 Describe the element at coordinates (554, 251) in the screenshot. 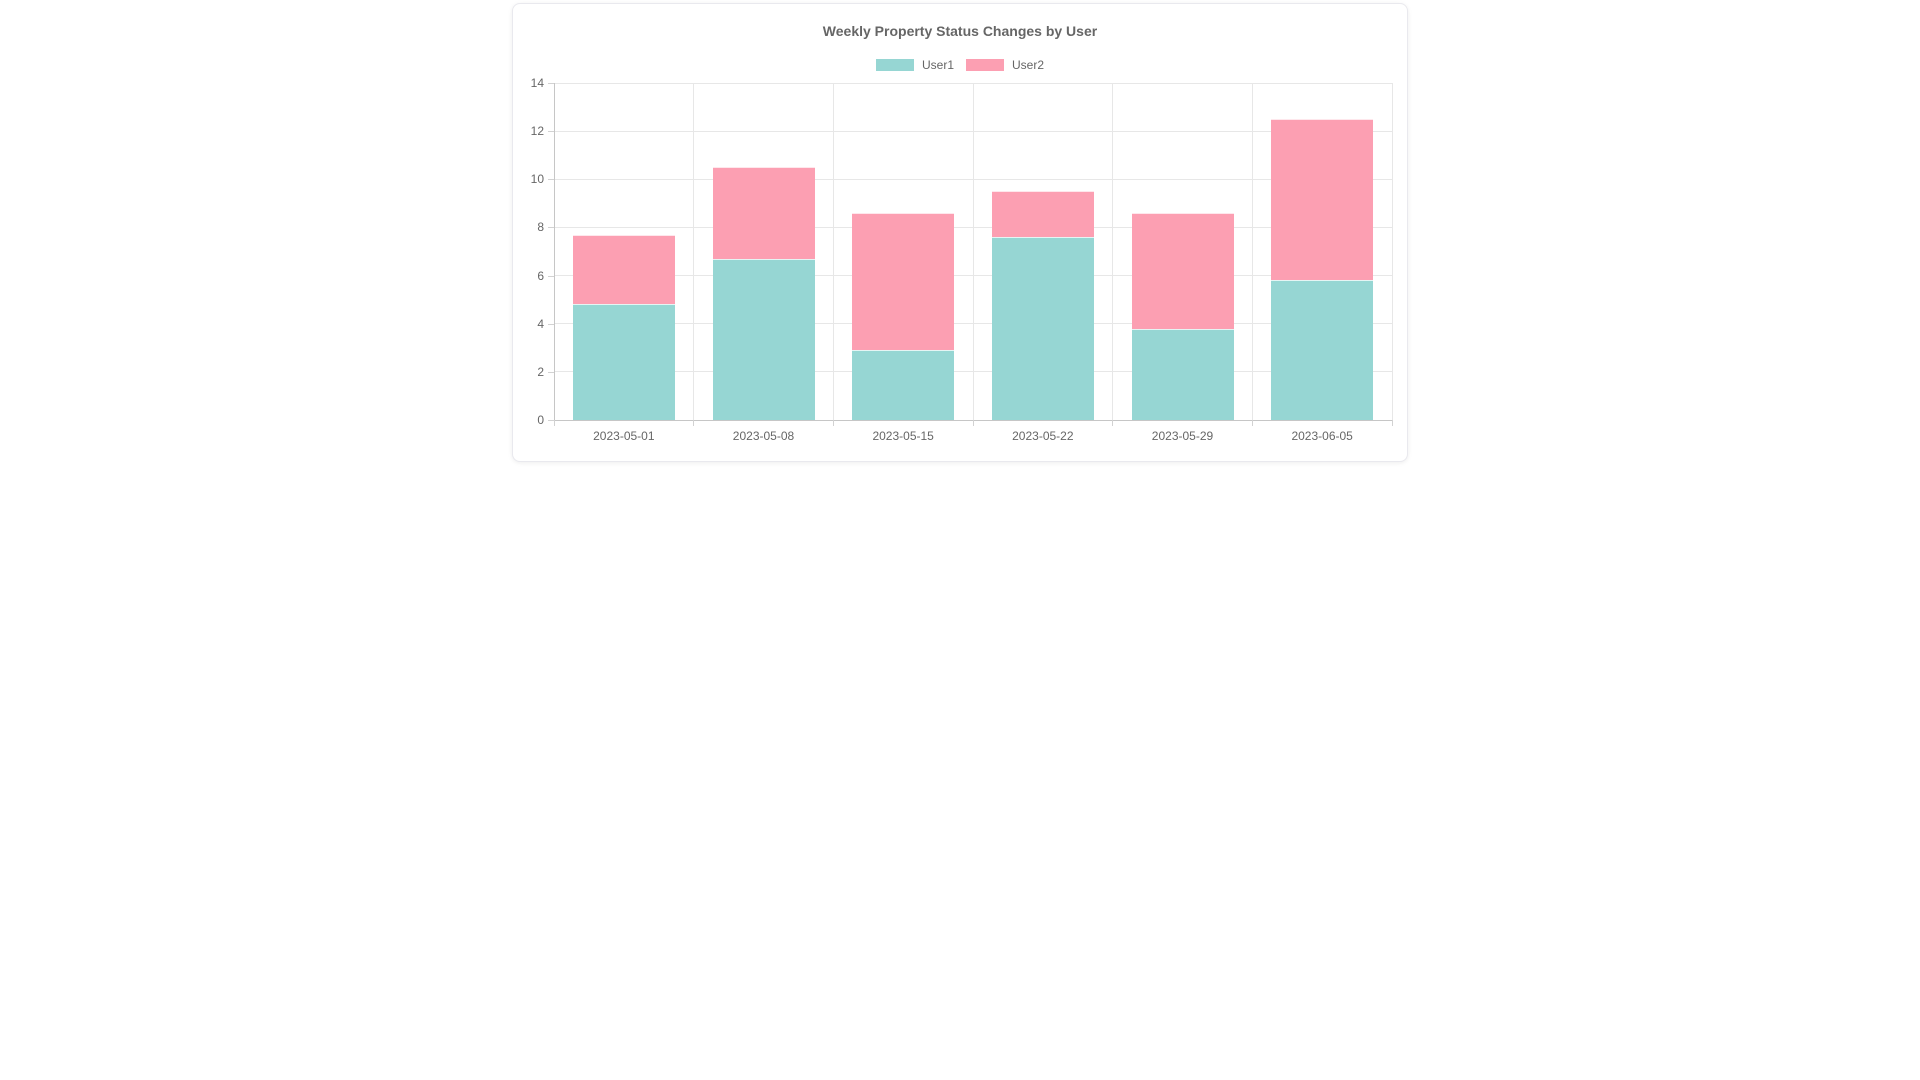

I see `y-axis-line` at that location.